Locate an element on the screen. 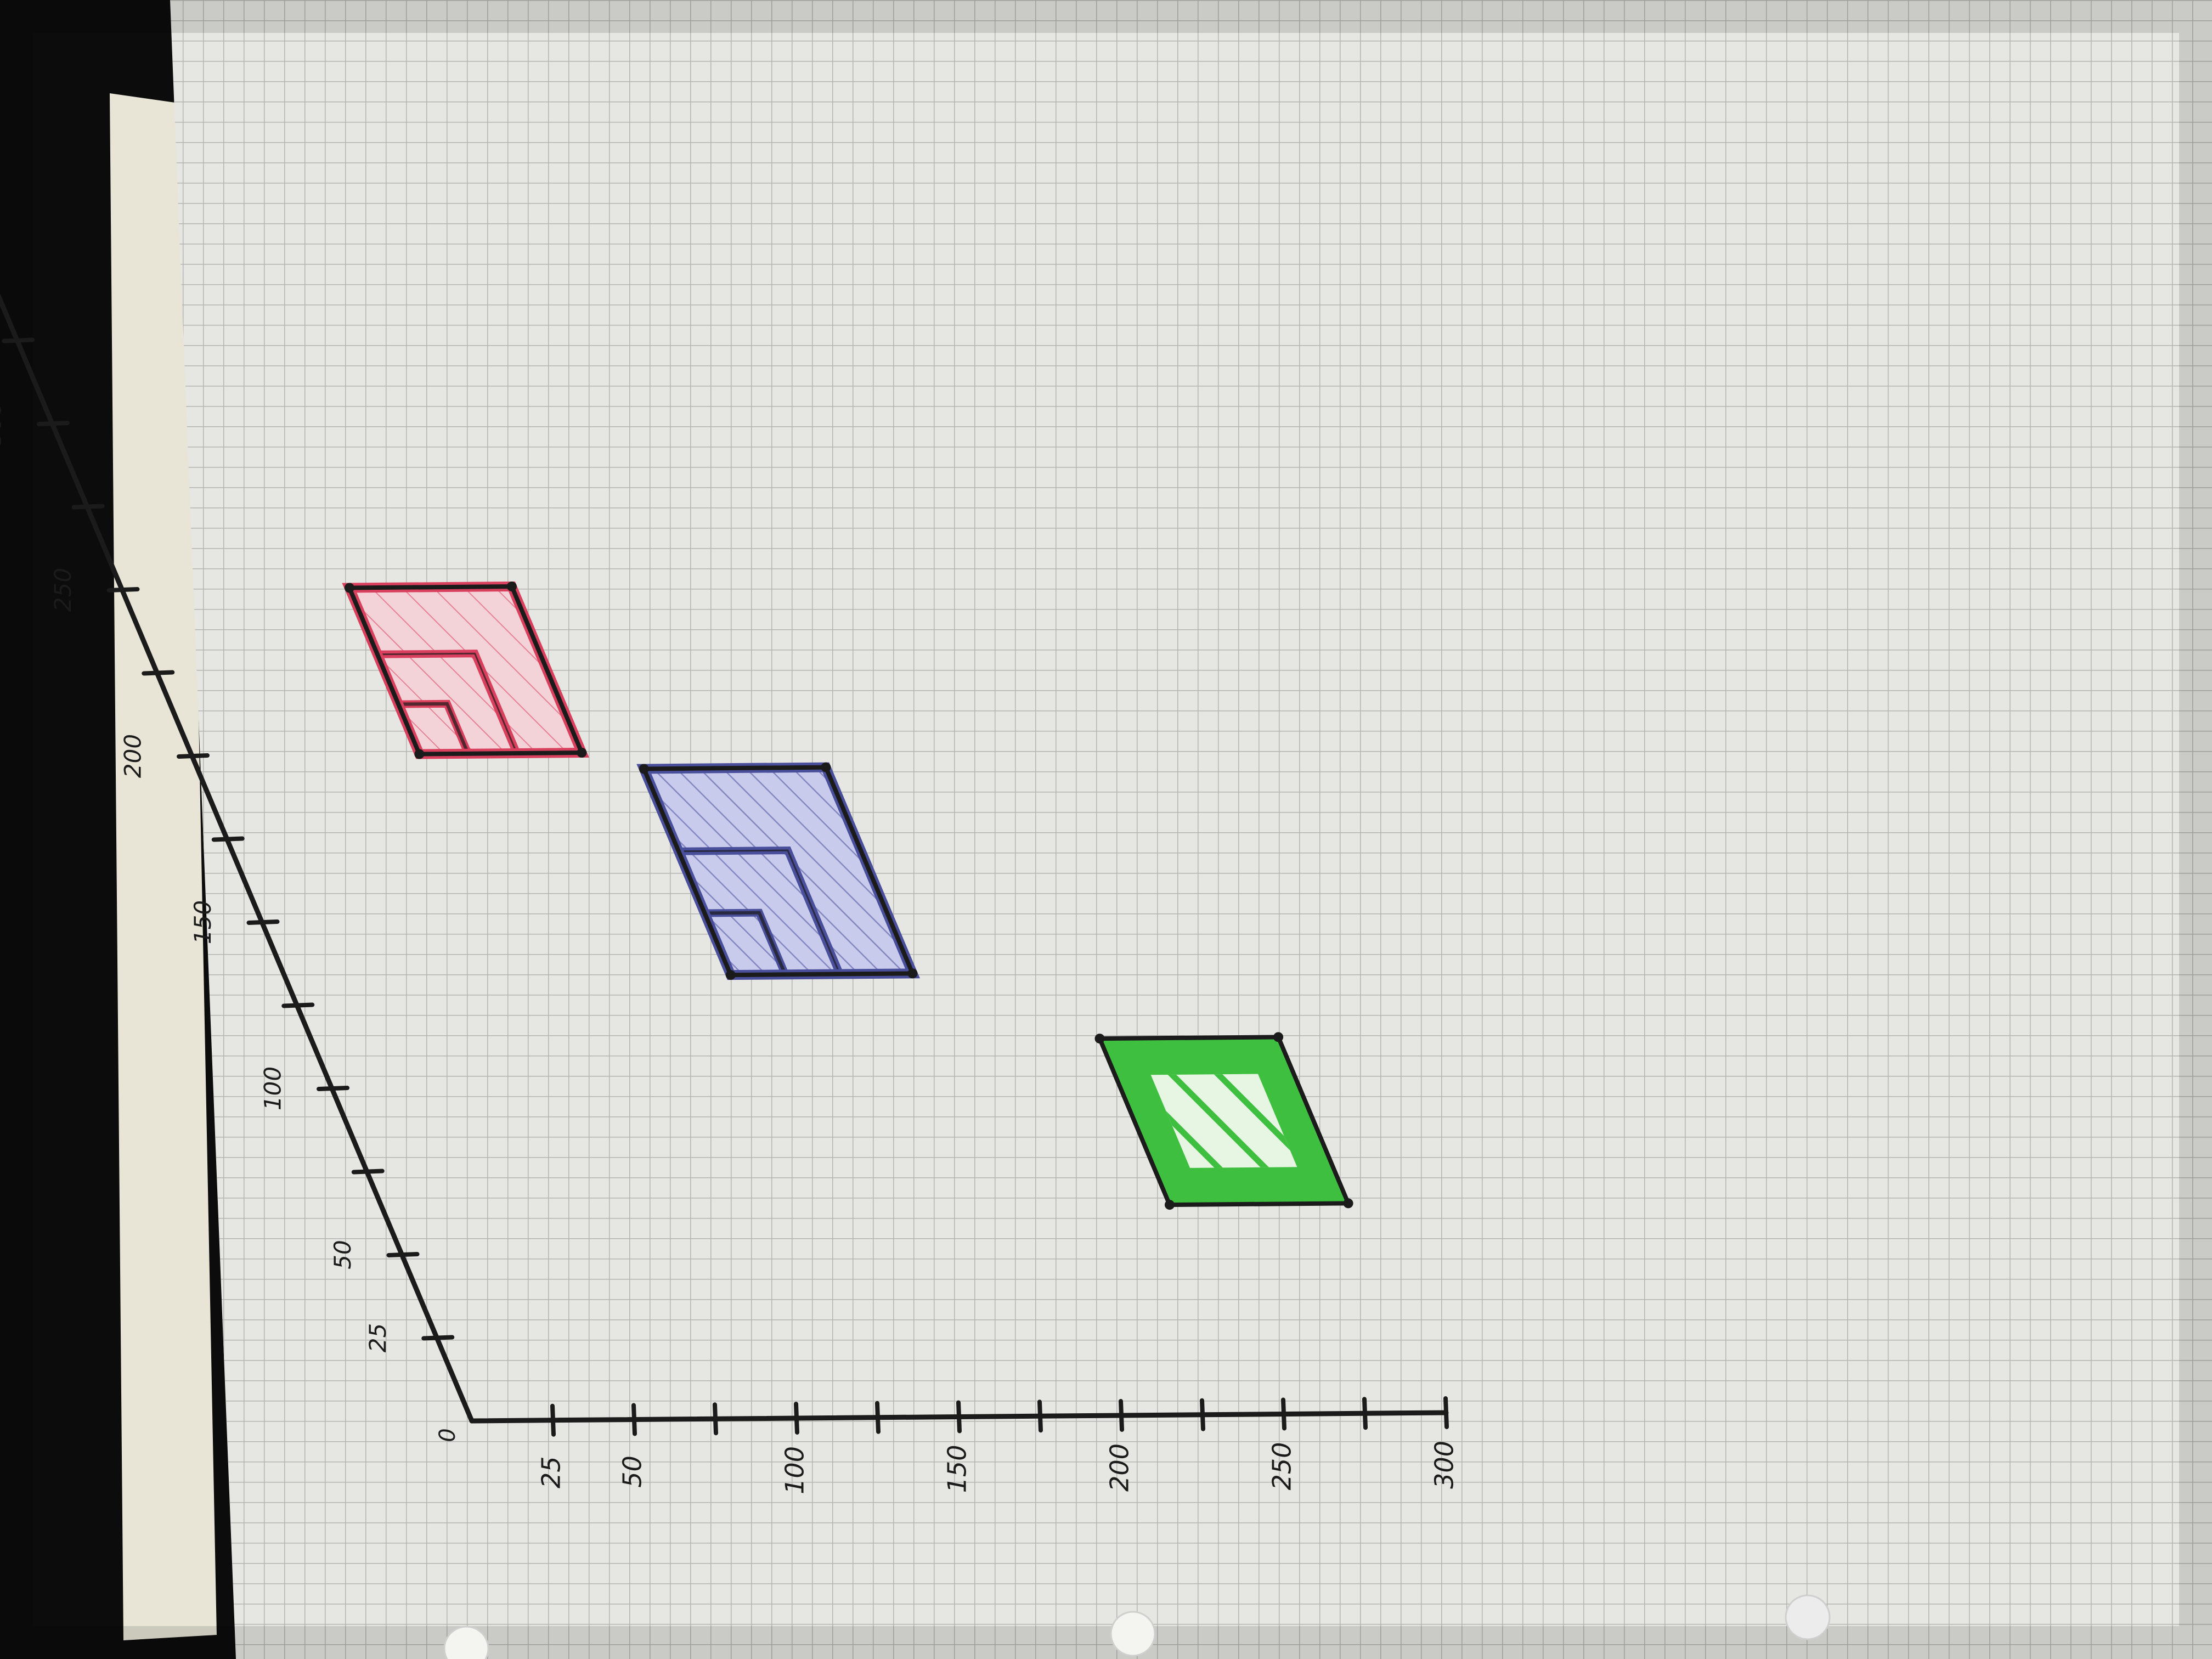 The width and height of the screenshot is (2212, 1659). vertical-axis-label: 100 is located at coordinates (272, 1088).